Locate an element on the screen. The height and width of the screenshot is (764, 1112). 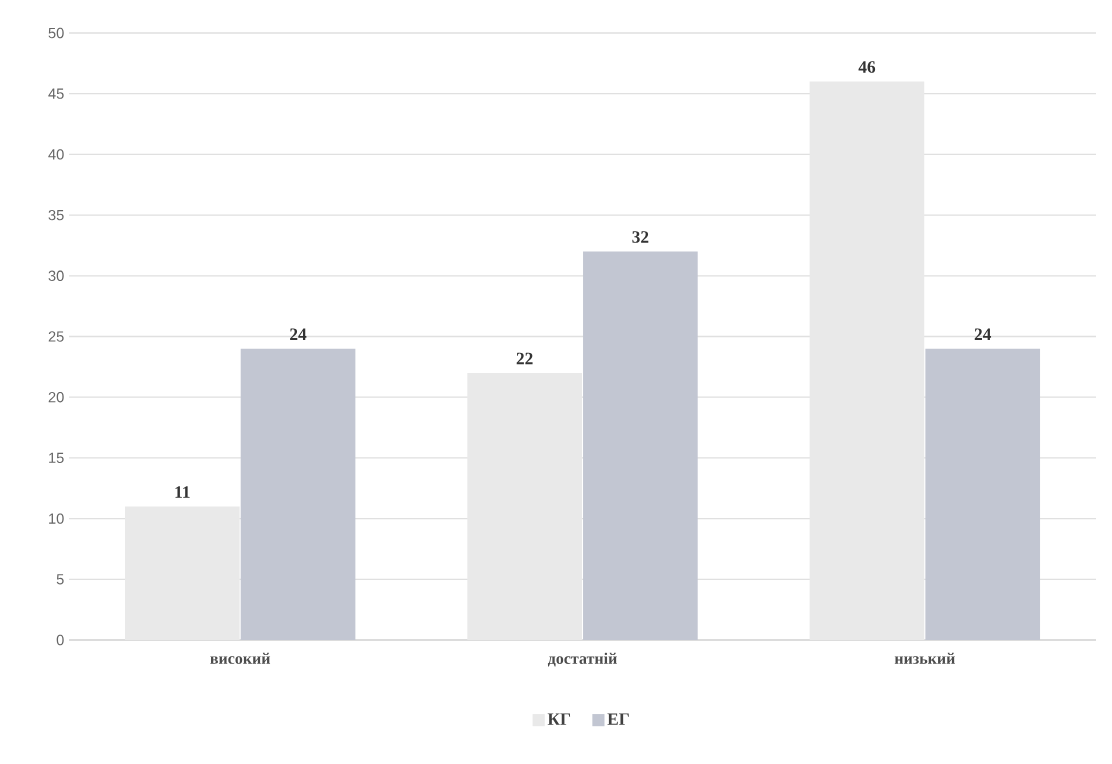
y-tick-label: 25 is located at coordinates (56, 336).